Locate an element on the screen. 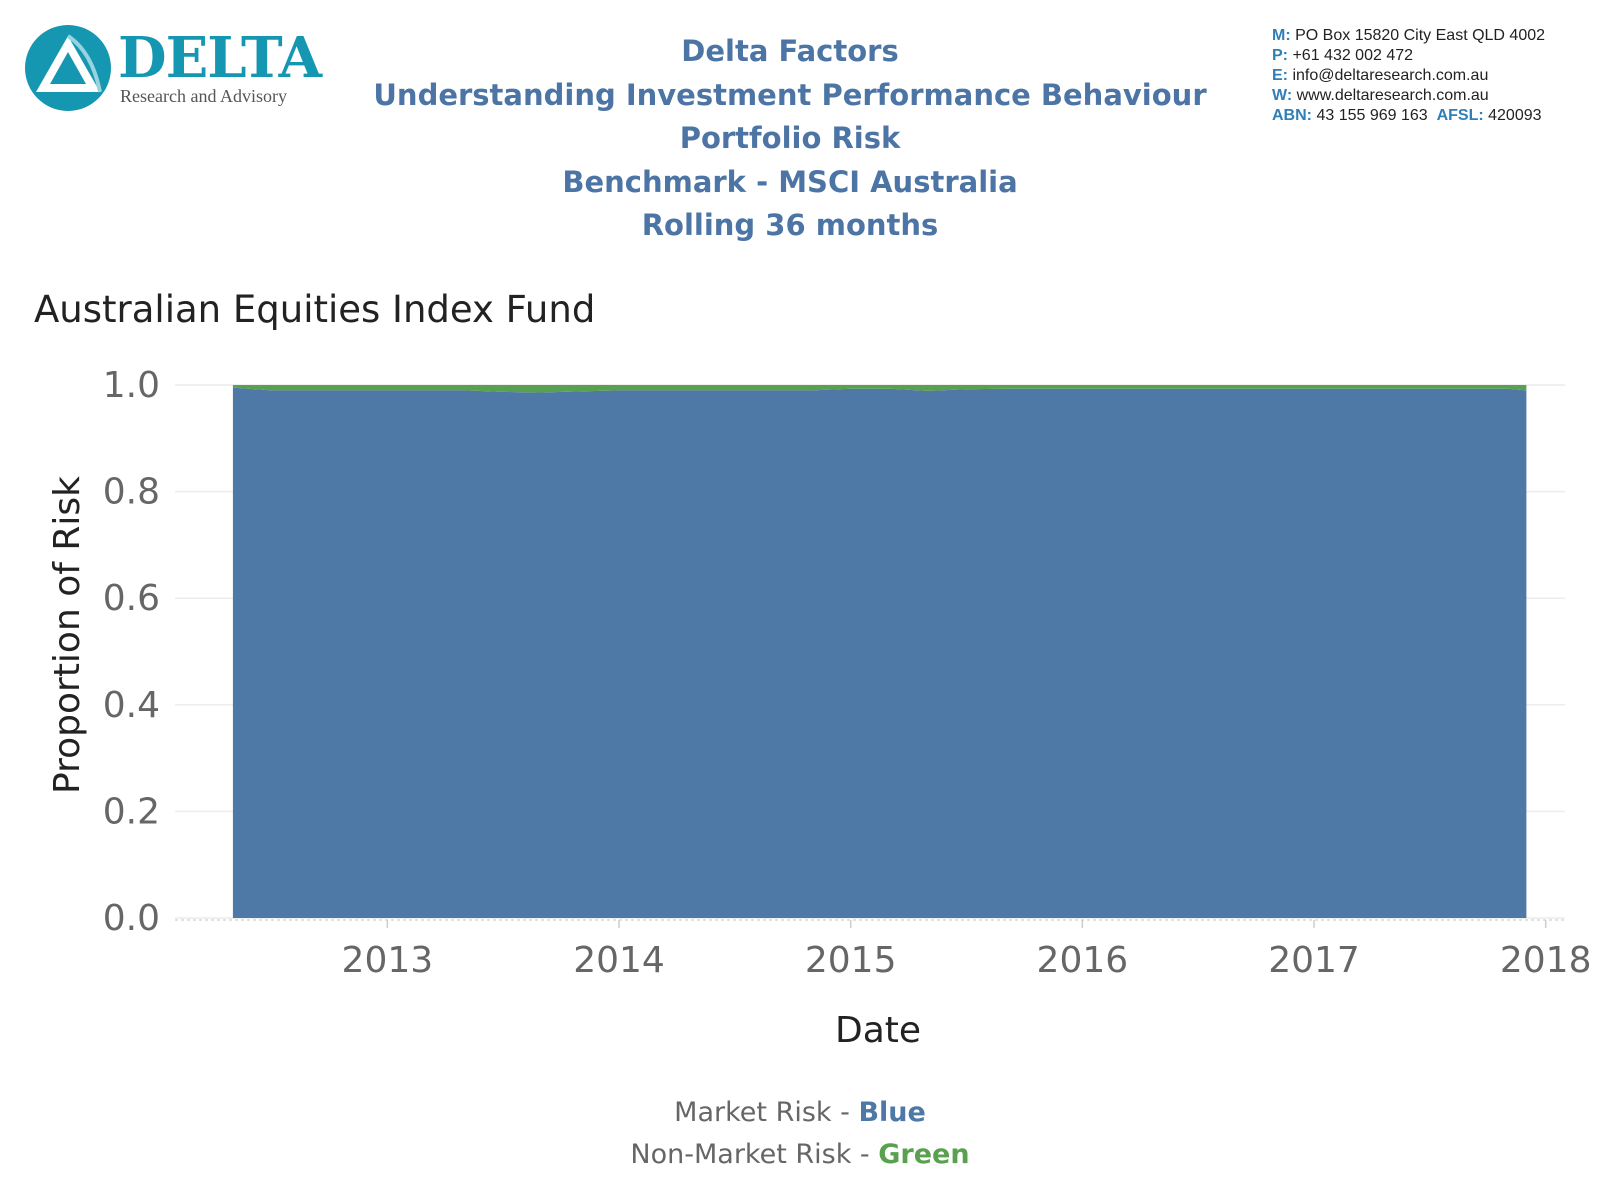  y-axis-label: Proportion of Risk is located at coordinates (67, 635).